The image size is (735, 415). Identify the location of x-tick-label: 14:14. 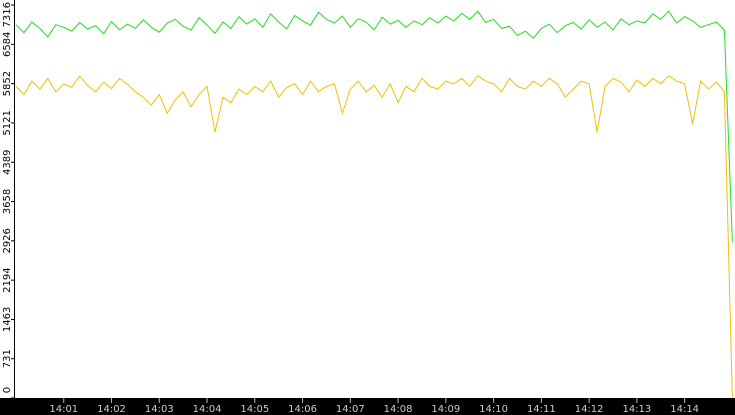
(684, 409).